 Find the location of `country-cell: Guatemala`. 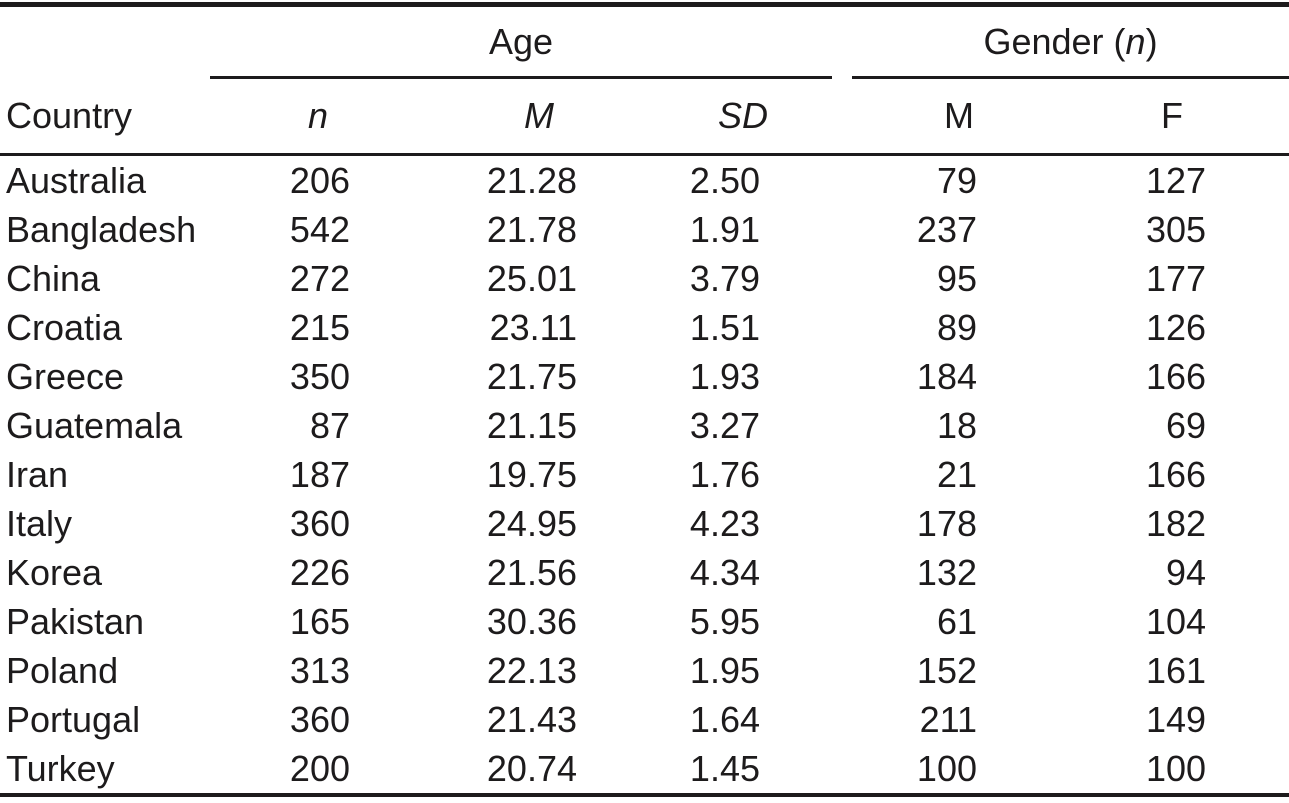

country-cell: Guatemala is located at coordinates (94, 425).